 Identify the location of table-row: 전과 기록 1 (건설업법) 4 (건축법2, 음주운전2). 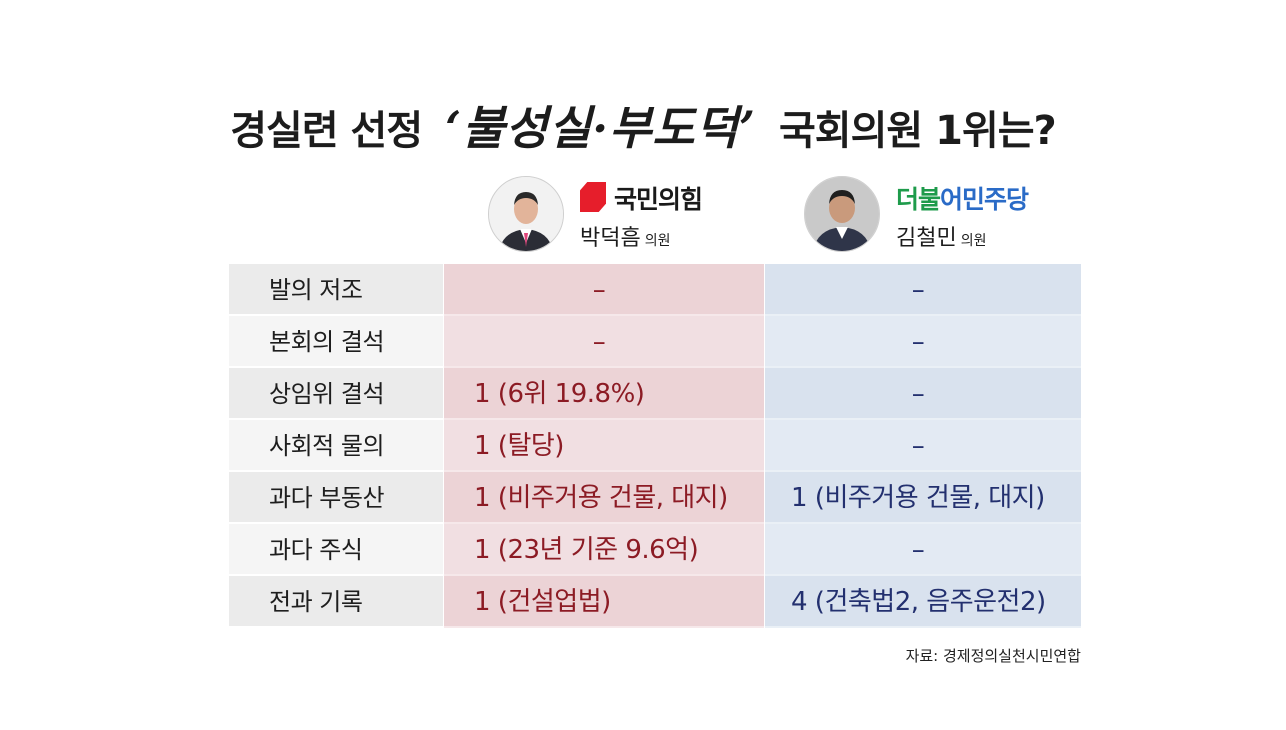
(655, 602).